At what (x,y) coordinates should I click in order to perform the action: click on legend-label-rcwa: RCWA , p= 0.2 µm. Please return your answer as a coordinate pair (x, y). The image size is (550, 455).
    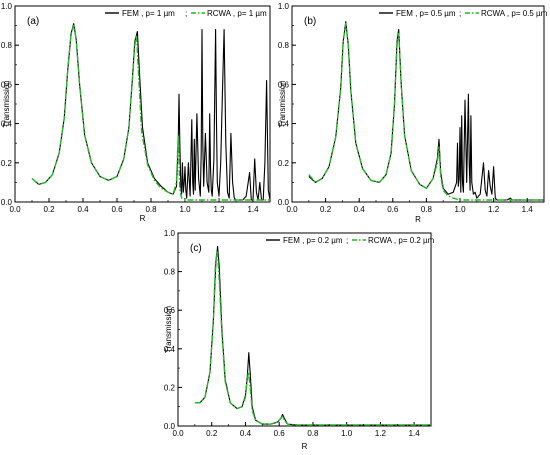
    Looking at the image, I should click on (401, 240).